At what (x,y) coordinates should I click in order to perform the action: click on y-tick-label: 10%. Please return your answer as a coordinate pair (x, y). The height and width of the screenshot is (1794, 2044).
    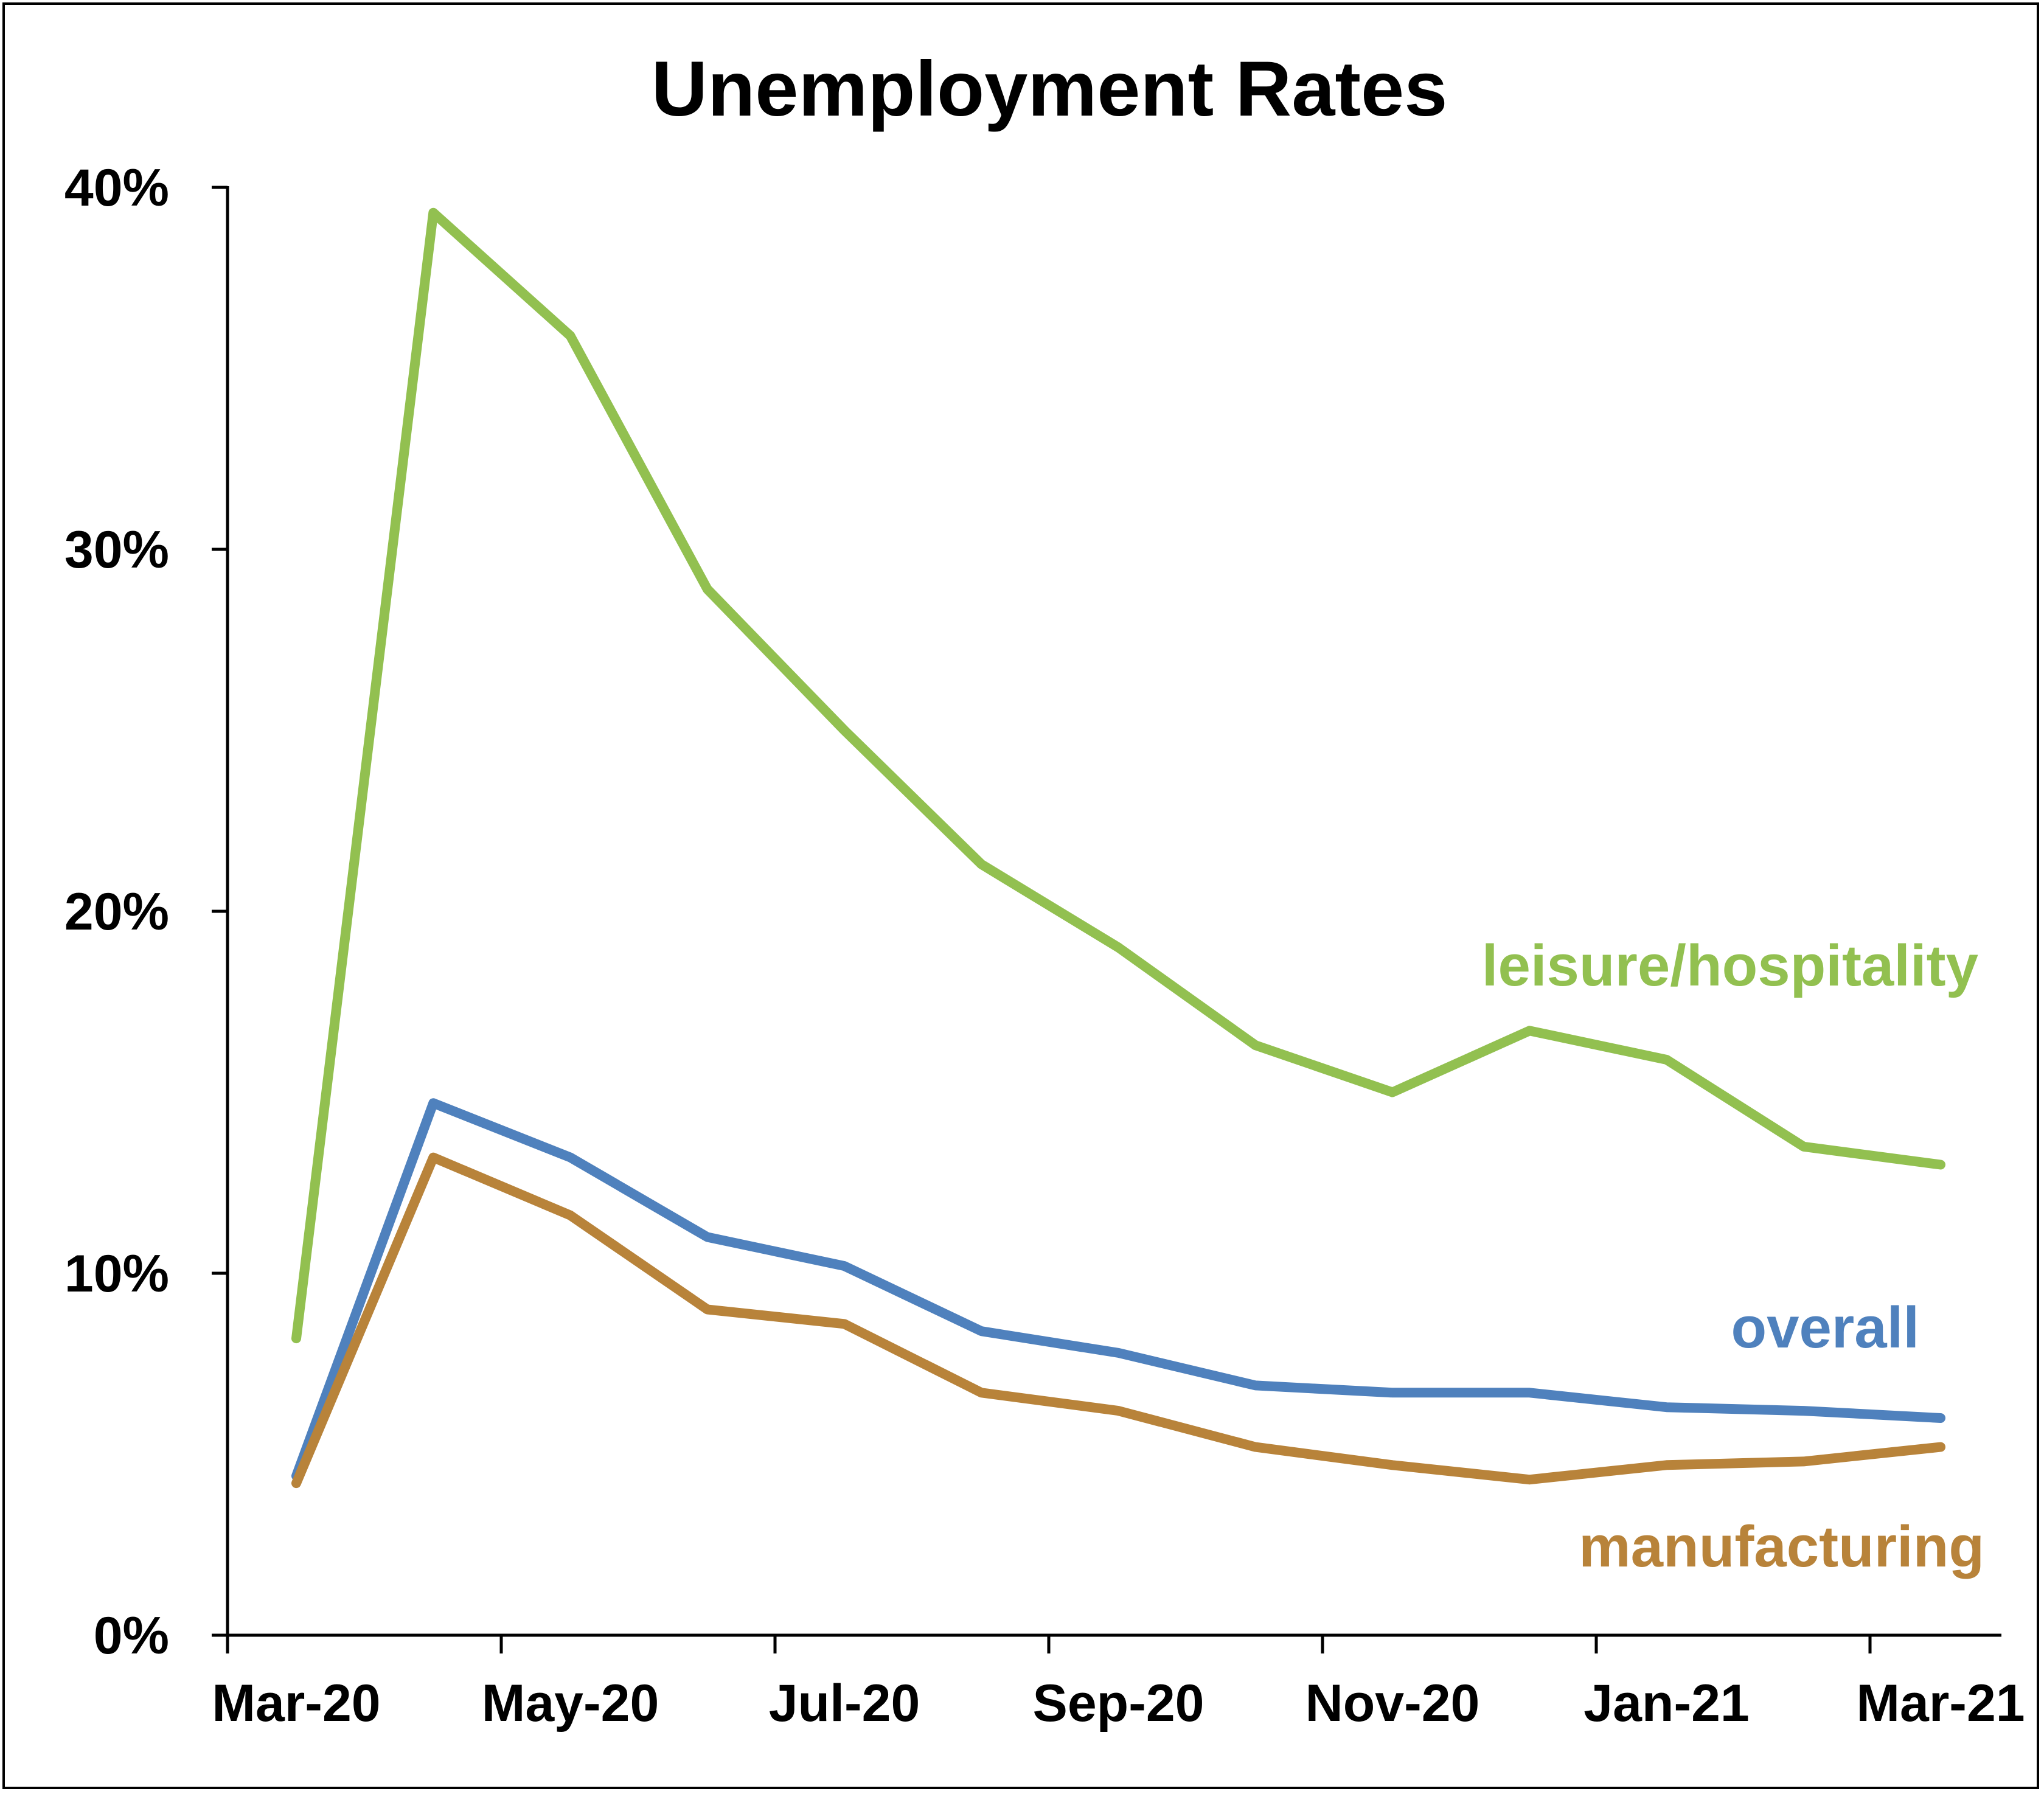
    Looking at the image, I should click on (116, 1274).